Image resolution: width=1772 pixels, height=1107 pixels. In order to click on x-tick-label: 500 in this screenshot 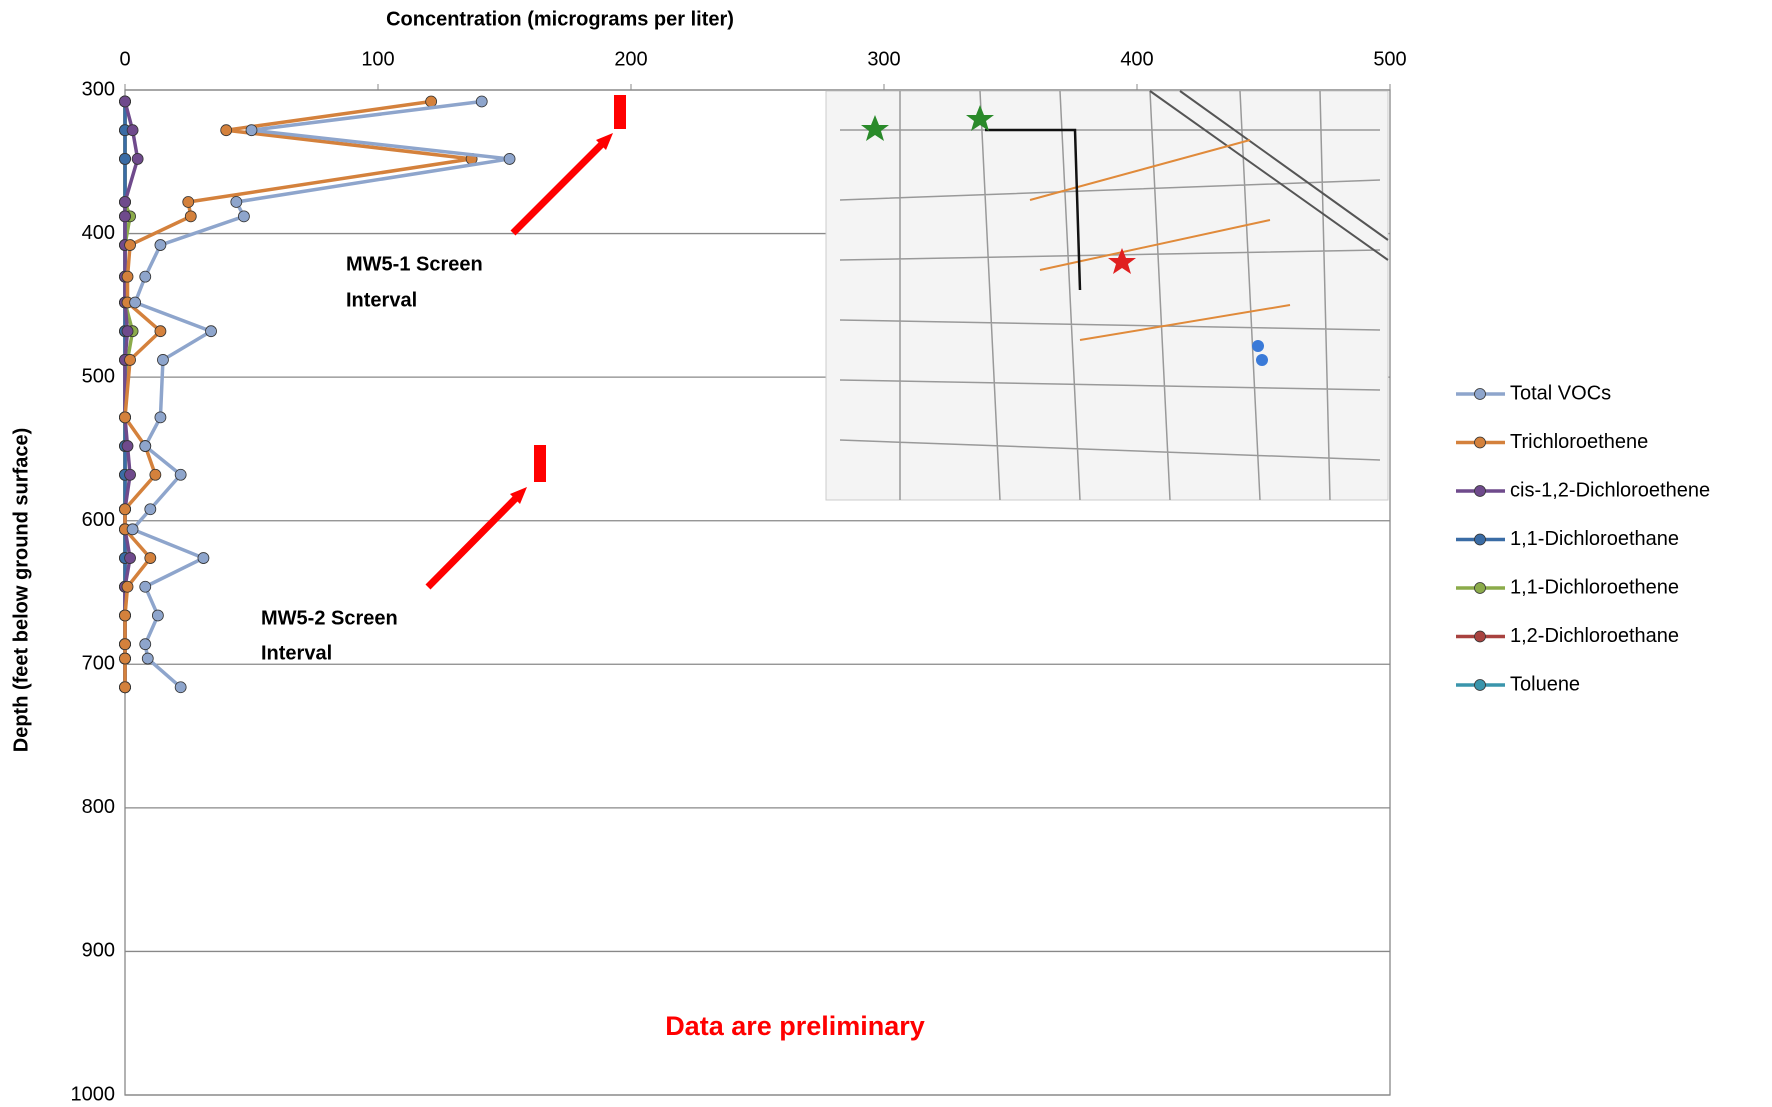, I will do `click(1389, 59)`.